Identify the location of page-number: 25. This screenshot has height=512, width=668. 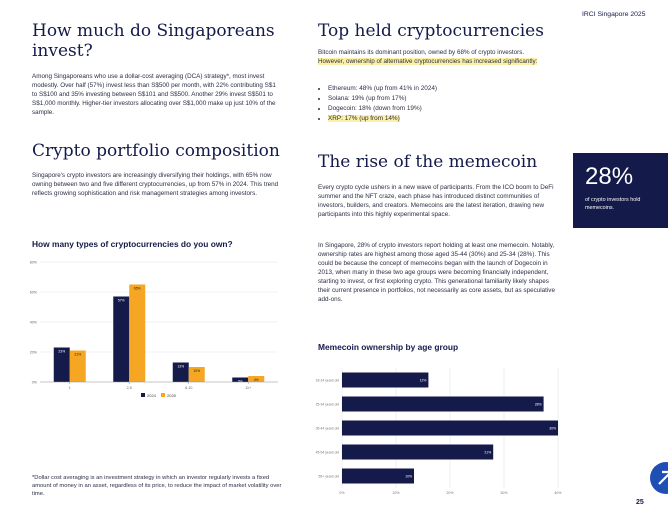
(640, 502).